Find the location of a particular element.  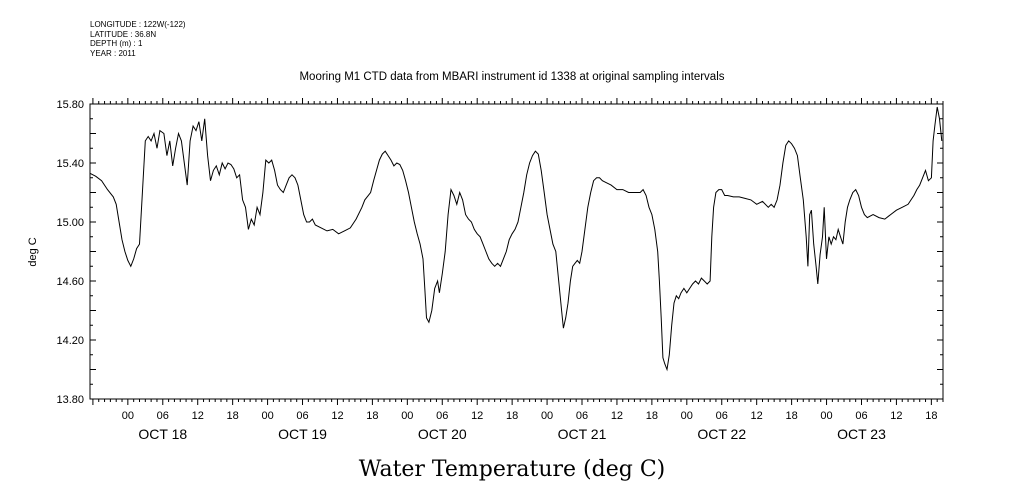

y-tick-label: 14.20 is located at coordinates (70, 341).